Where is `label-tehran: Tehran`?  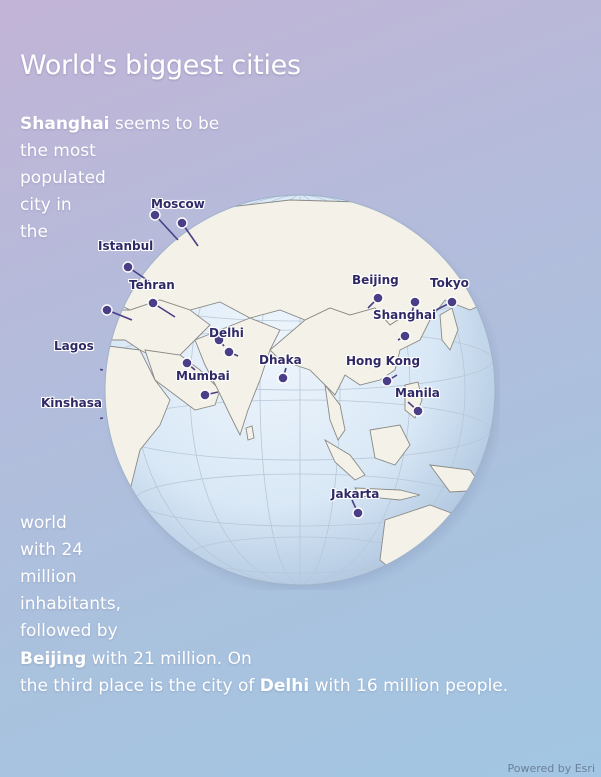
label-tehran: Tehran is located at coordinates (152, 285).